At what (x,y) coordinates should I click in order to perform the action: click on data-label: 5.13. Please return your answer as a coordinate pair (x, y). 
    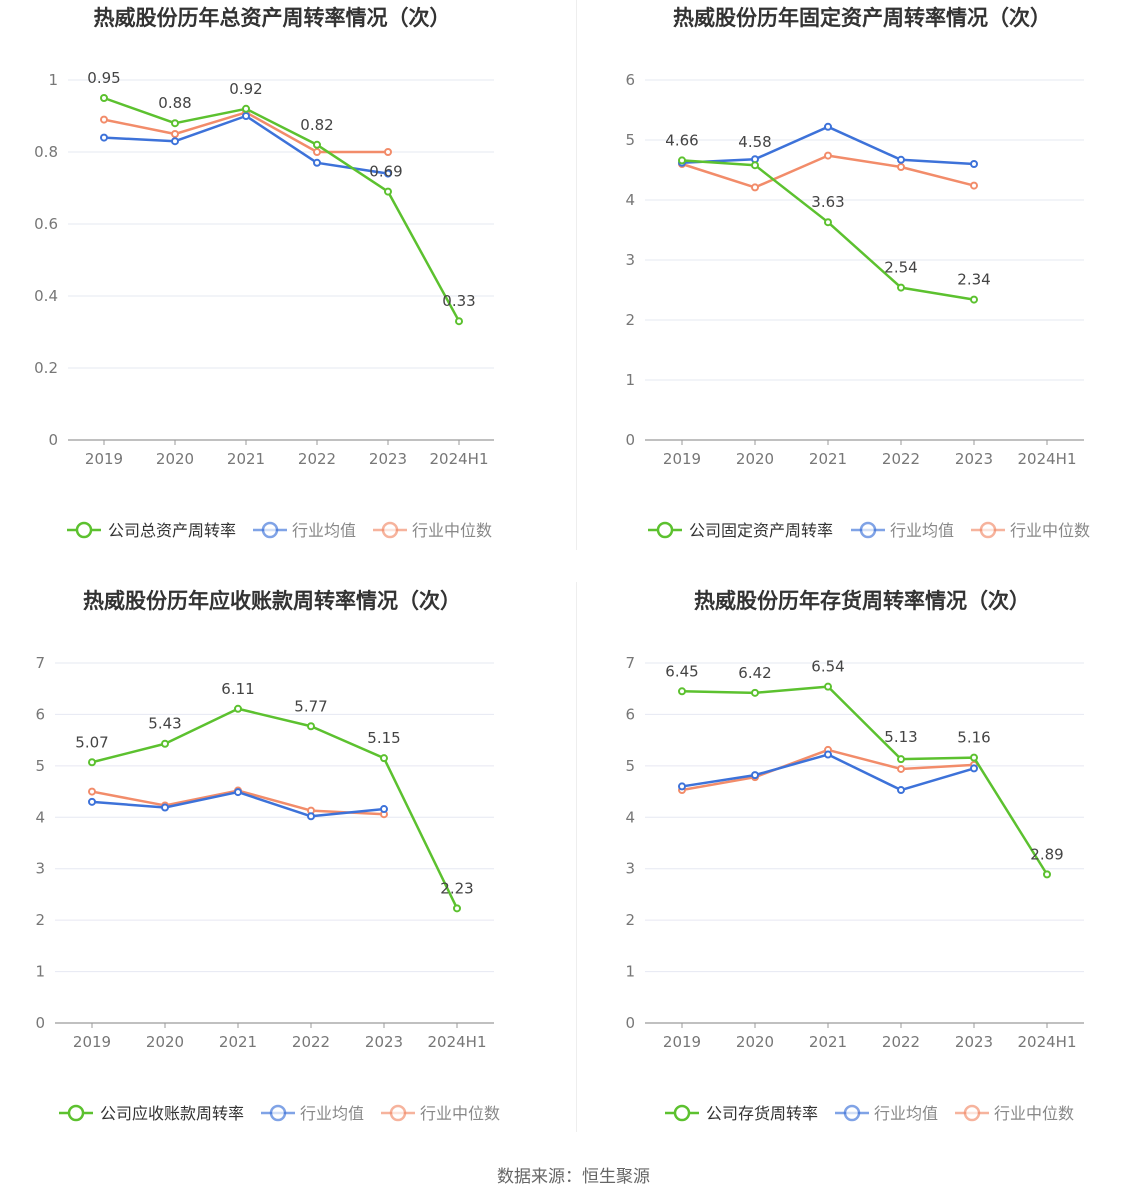
    Looking at the image, I should click on (900, 737).